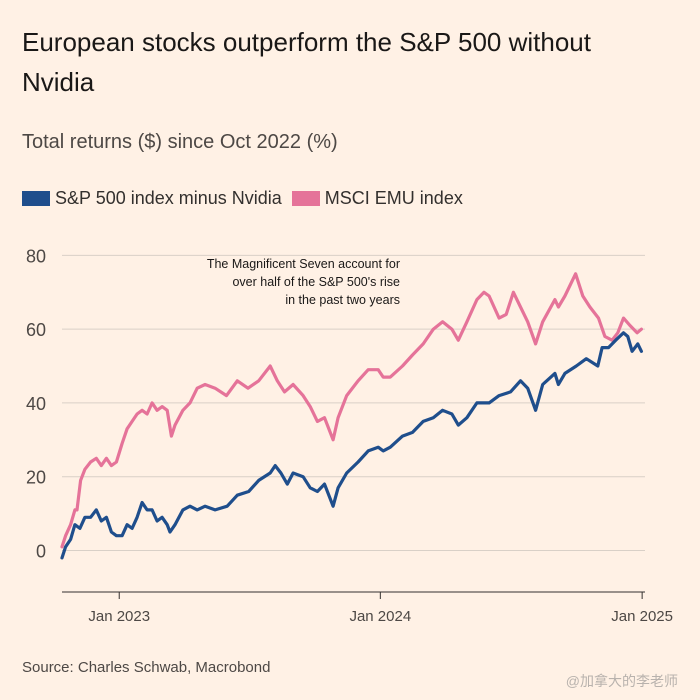 The image size is (700, 700). I want to click on x-tick-label: Jan 2023, so click(119, 616).